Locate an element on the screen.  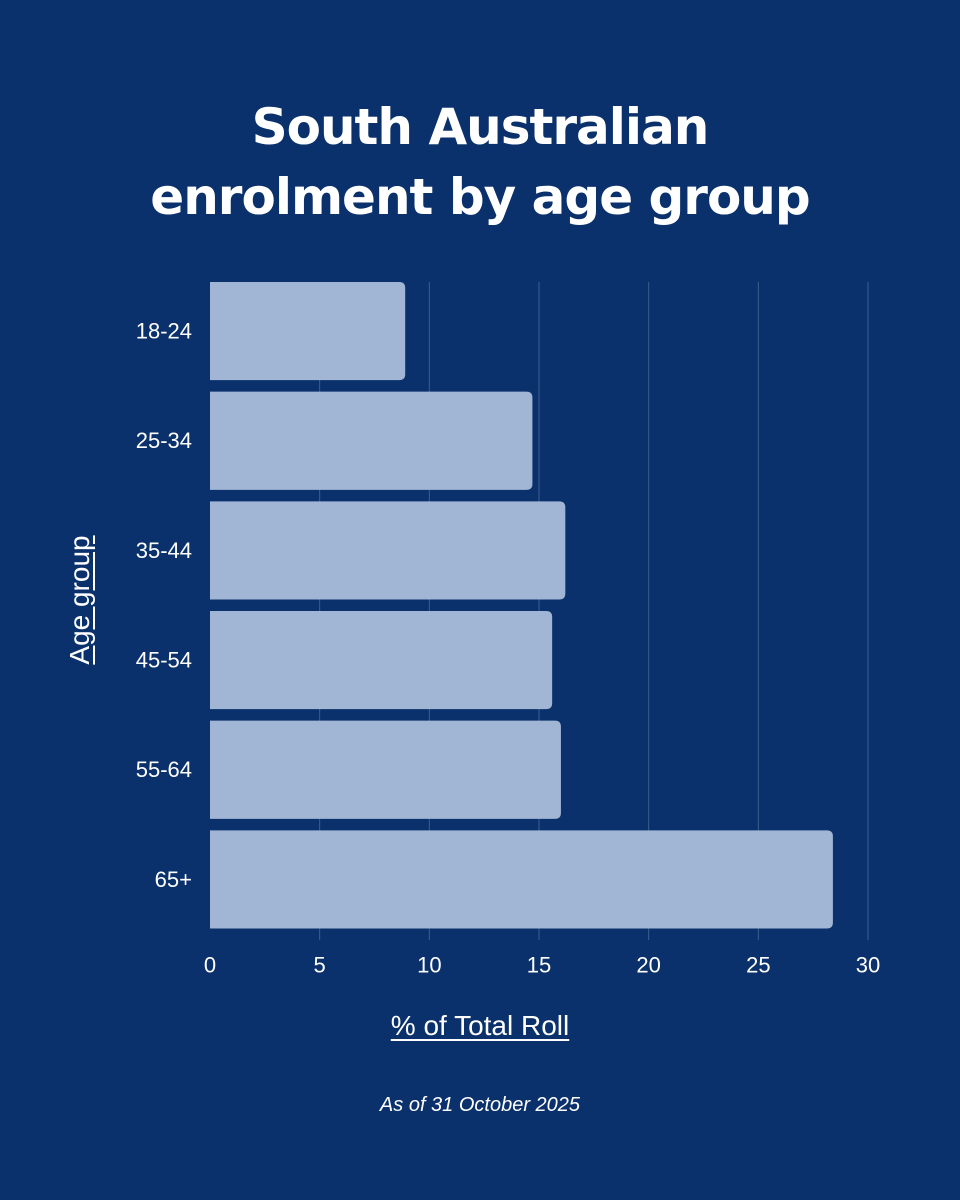
chart-title-line-1: South Australian is located at coordinates (480, 127).